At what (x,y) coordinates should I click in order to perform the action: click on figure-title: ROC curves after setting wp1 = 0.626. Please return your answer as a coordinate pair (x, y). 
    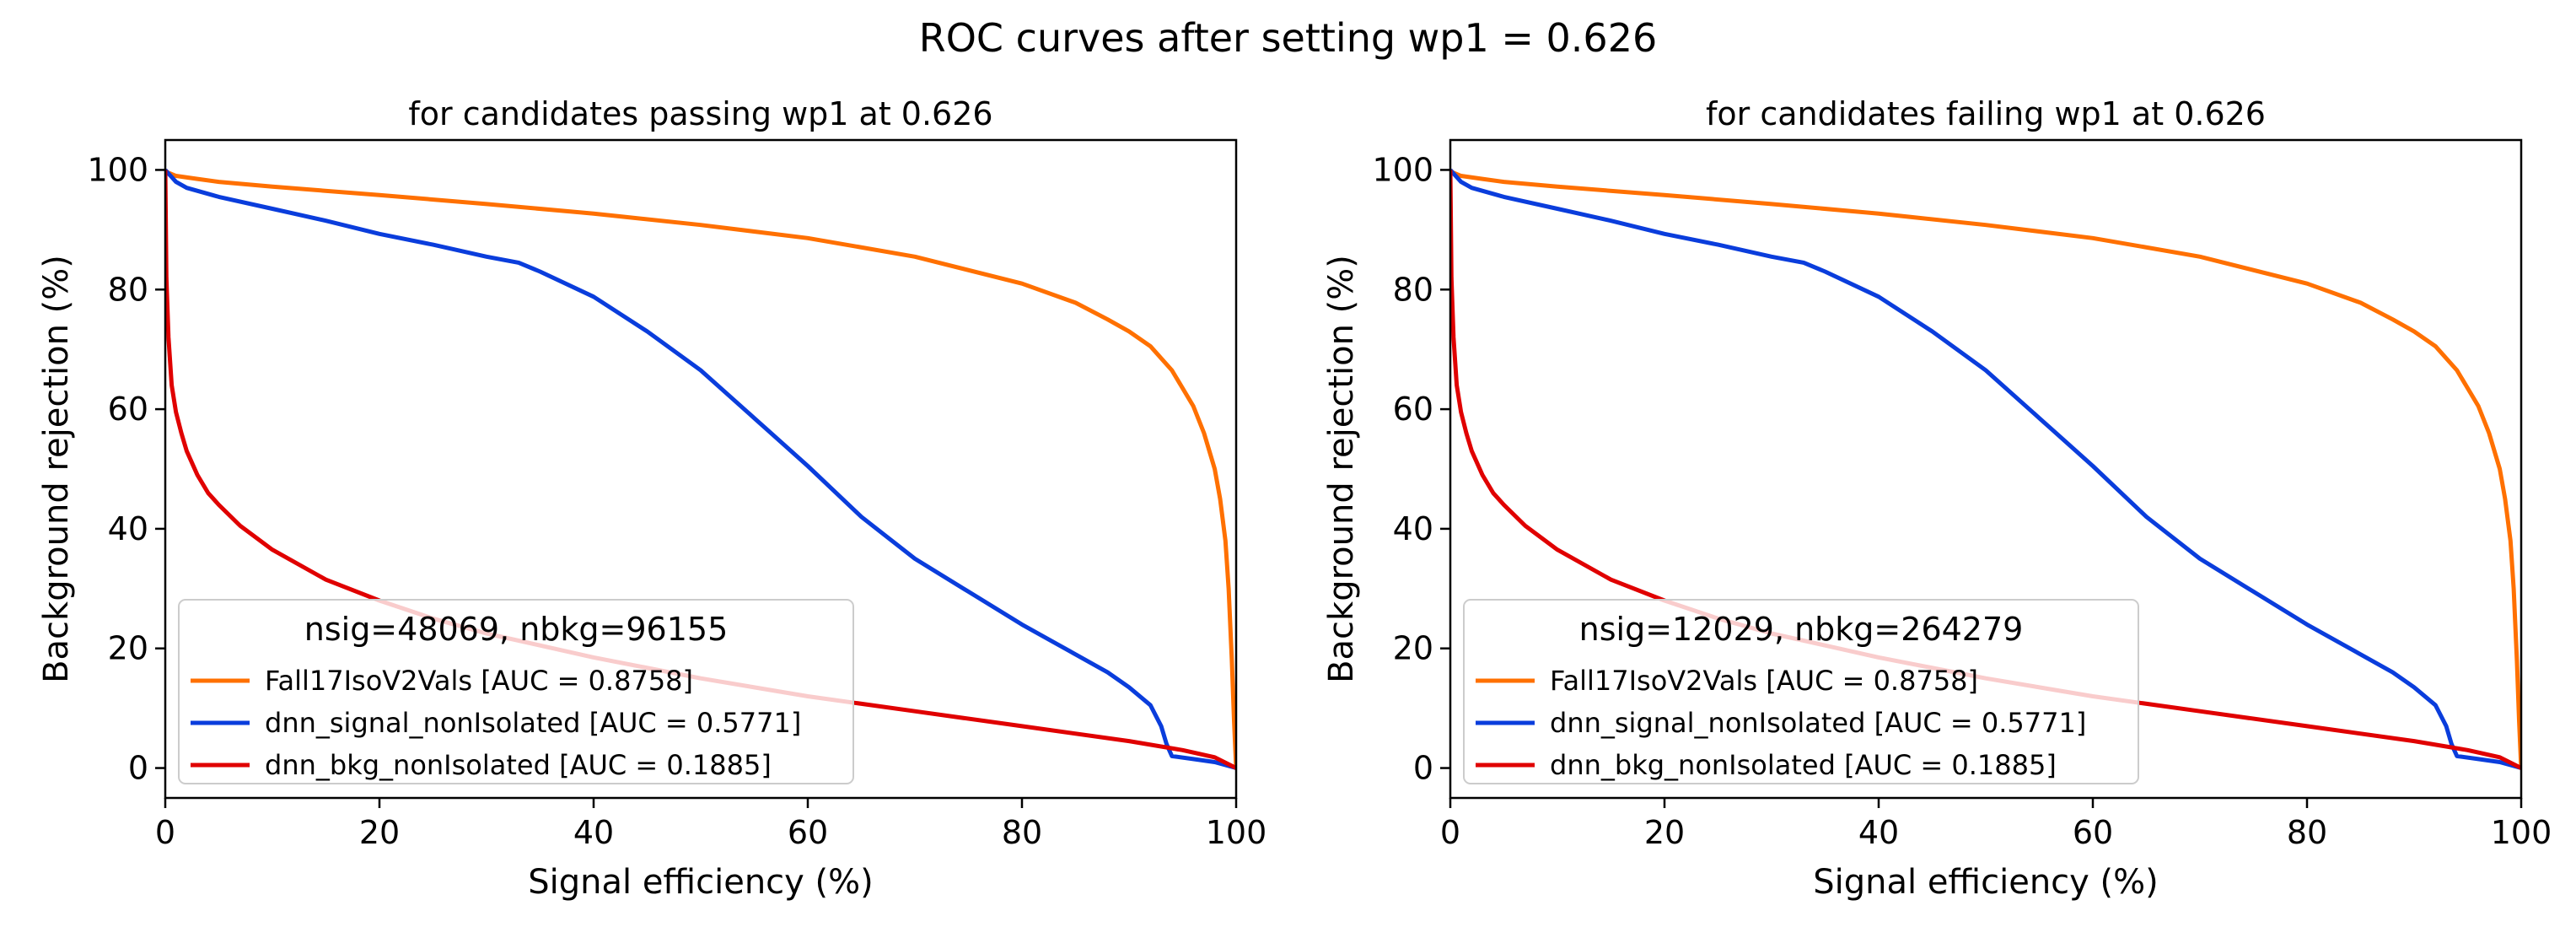
    Looking at the image, I should click on (1288, 38).